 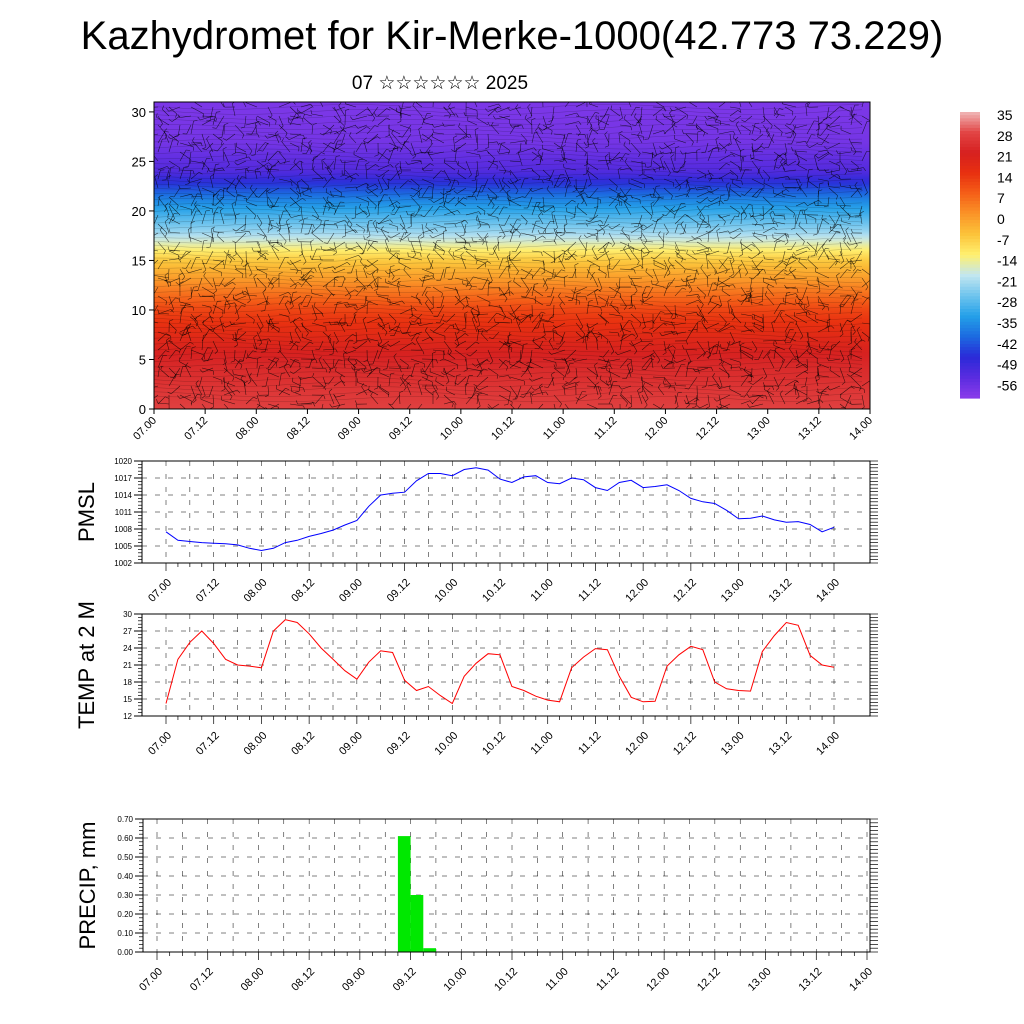 I want to click on xtick-label: 10.12, so click(x=506, y=980).